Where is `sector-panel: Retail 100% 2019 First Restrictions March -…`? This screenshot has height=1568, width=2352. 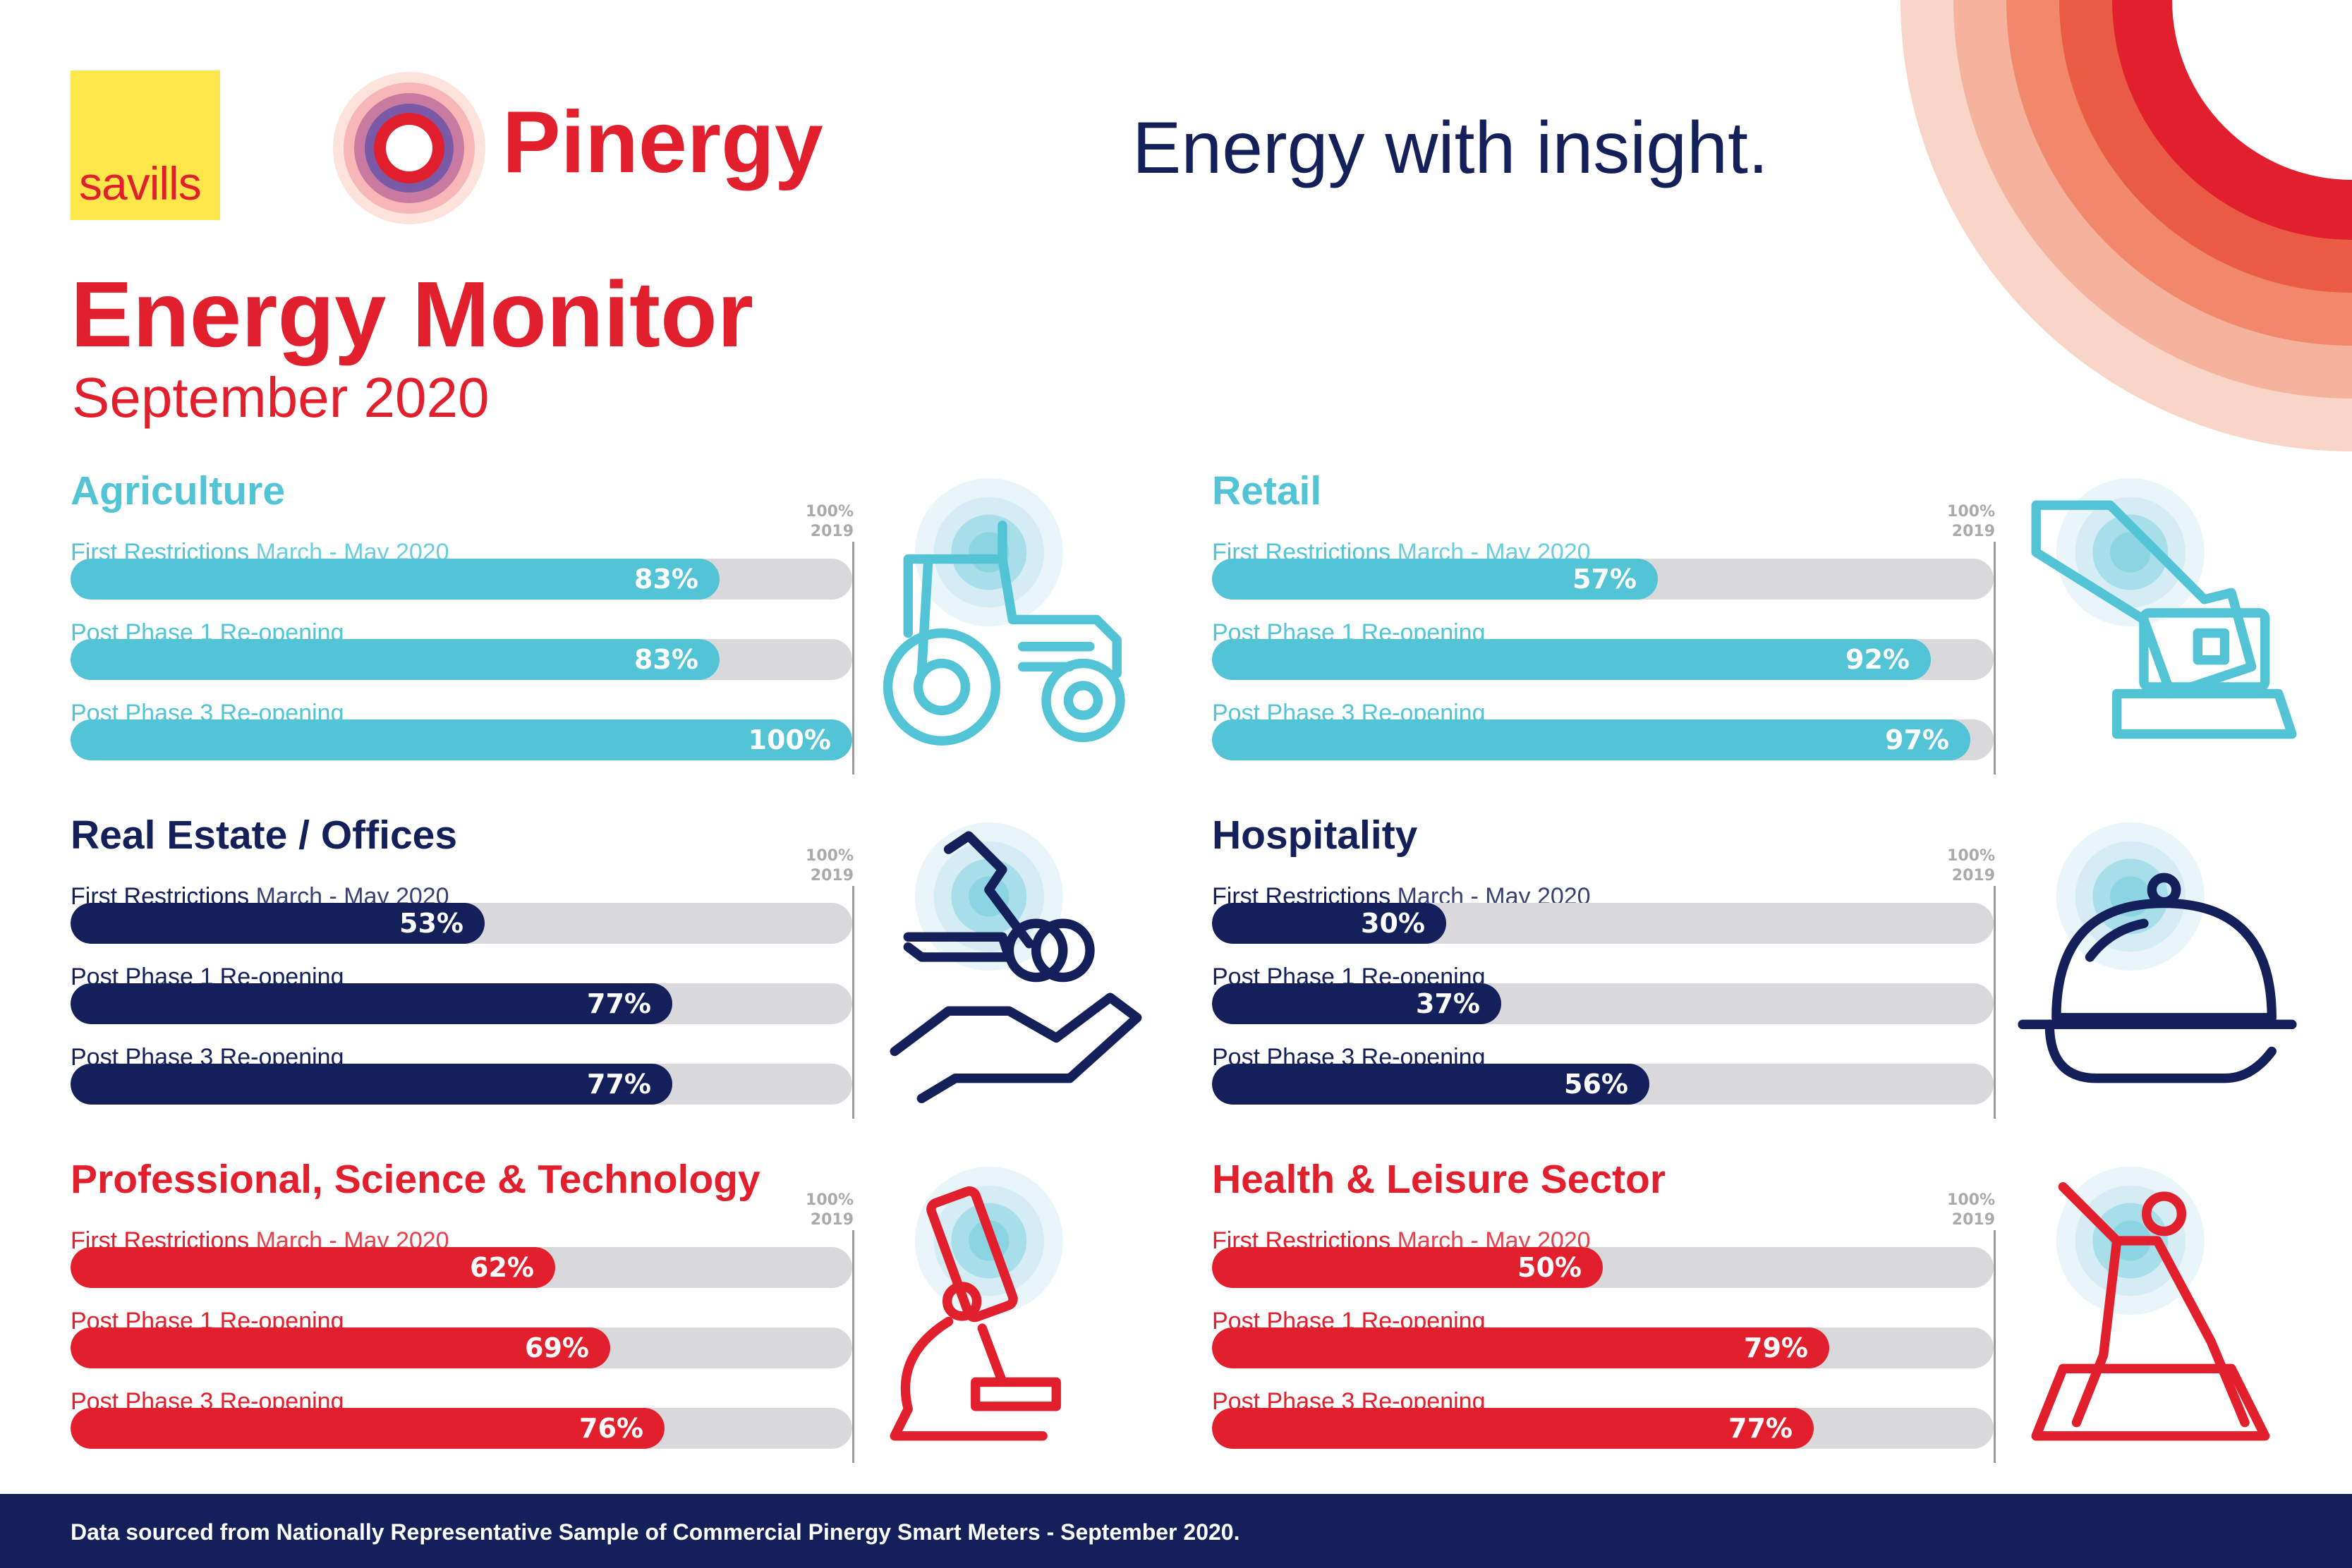
sector-panel: Retail 100% 2019 First Restrictions March -… is located at coordinates (1758, 633).